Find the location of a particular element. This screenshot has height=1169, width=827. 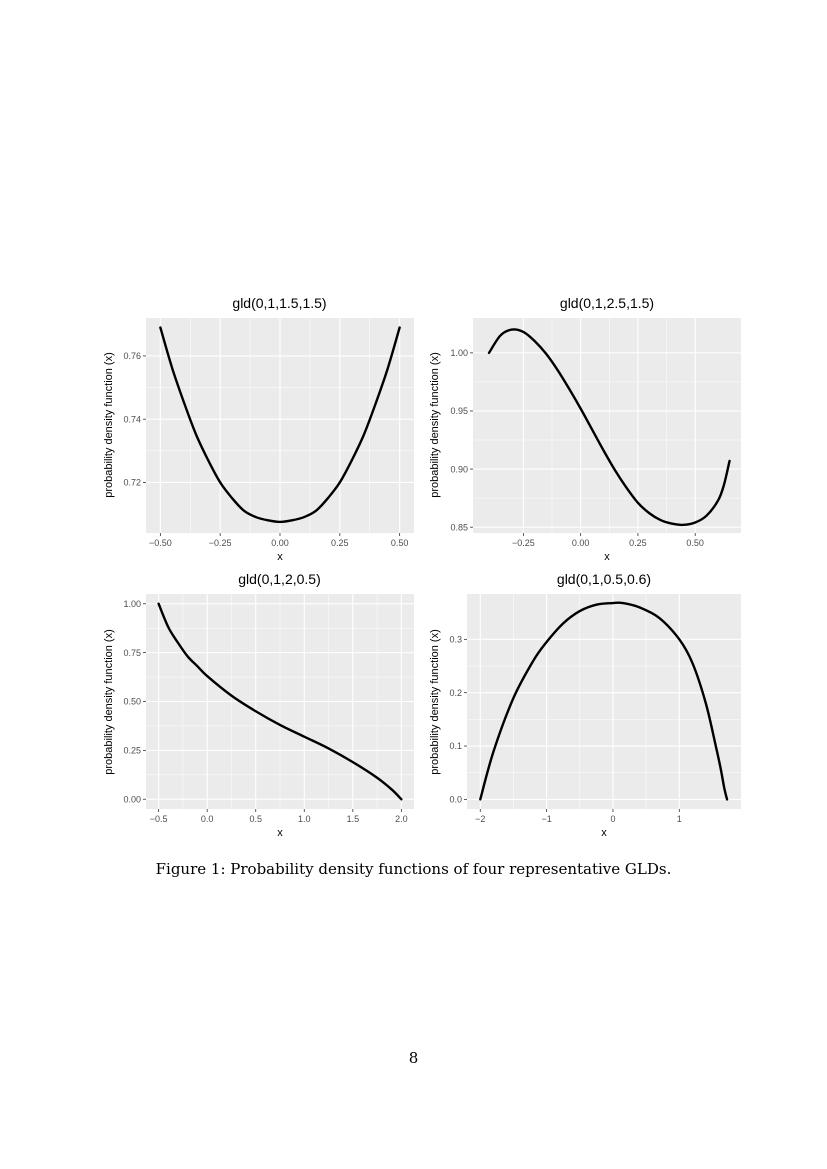

panel-1-y-ticks: 0.72 0.74 0.76 is located at coordinates (134, 419).